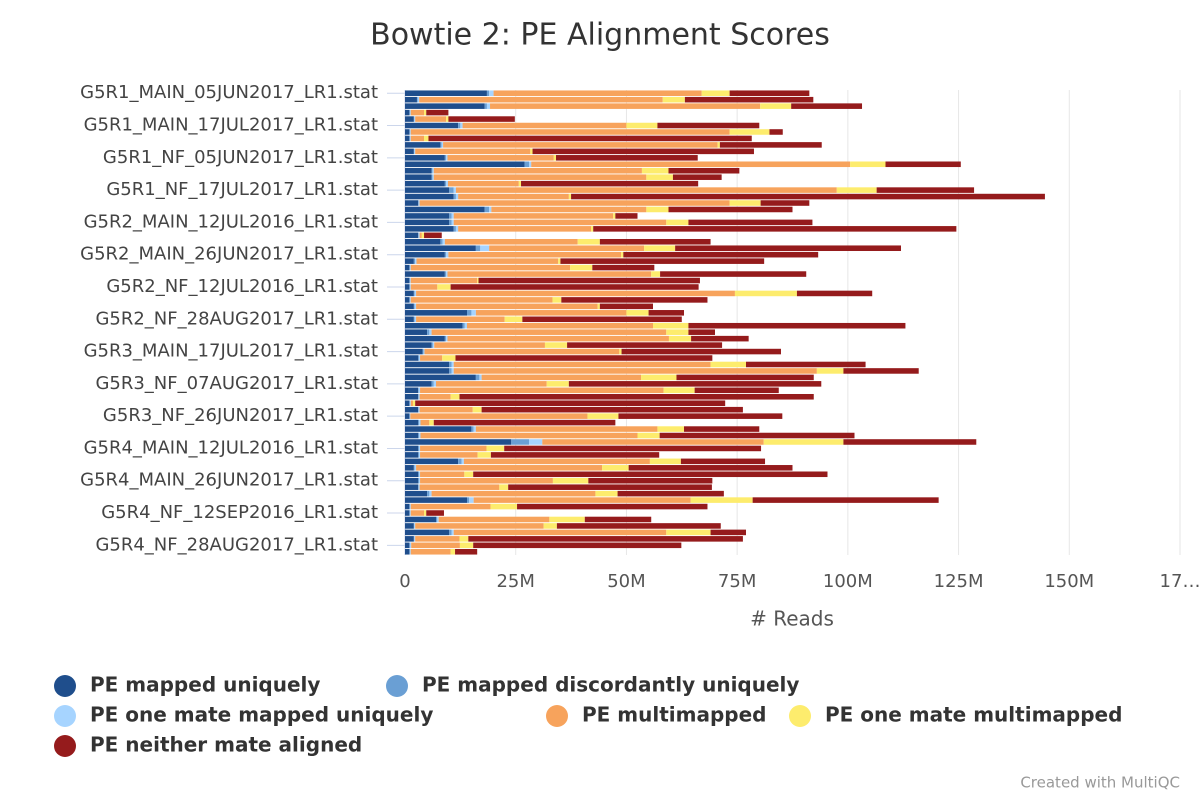 This screenshot has width=1200, height=804. Describe the element at coordinates (674, 715) in the screenshot. I see `legend-label: PE multimapped` at that location.